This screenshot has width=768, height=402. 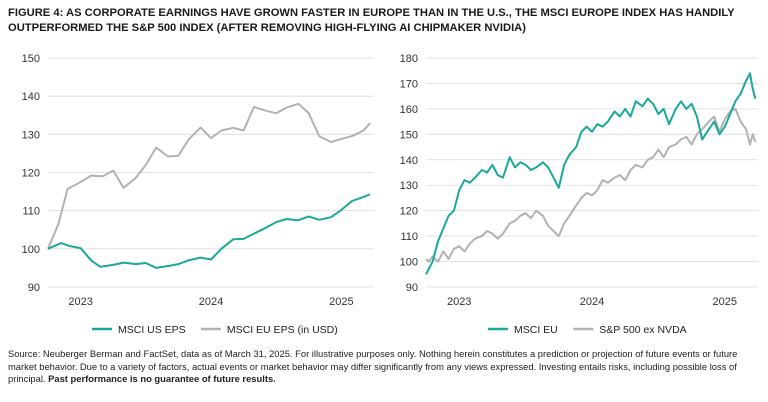 What do you see at coordinates (152, 330) in the screenshot?
I see `legend-label-msci-us-eps: MSCI US EPS` at bounding box center [152, 330].